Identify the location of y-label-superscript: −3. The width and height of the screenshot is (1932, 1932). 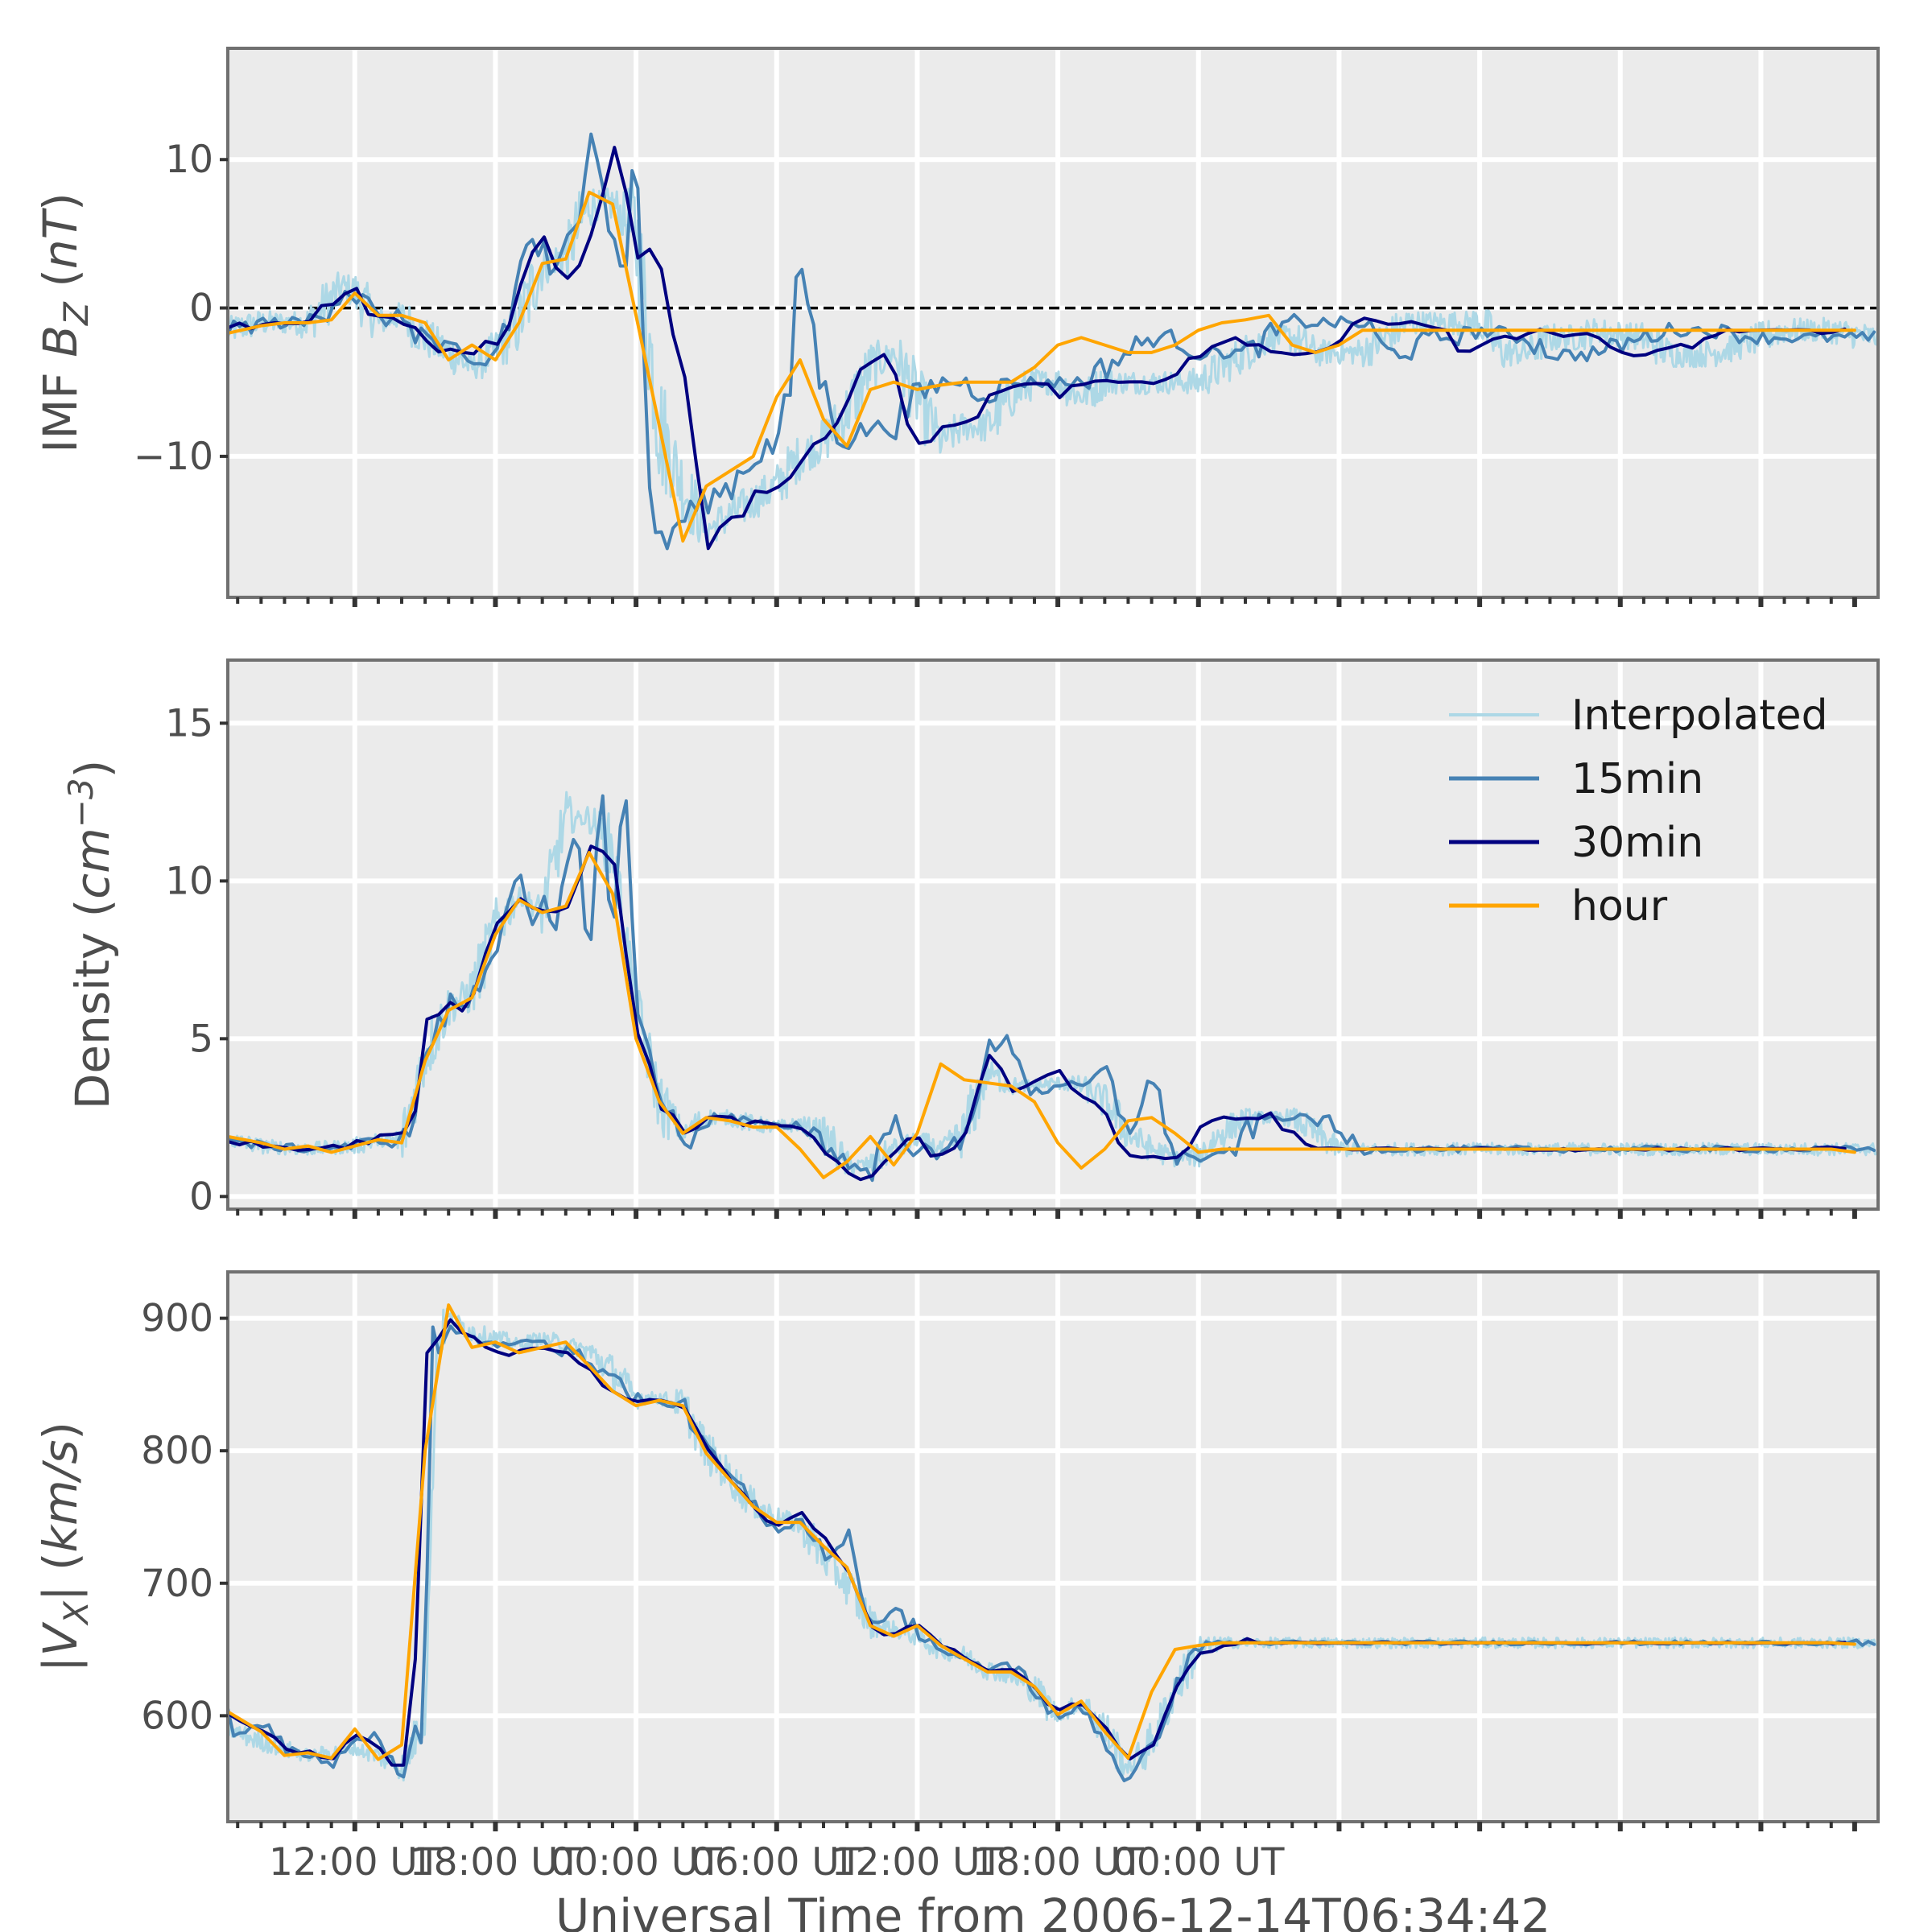
(81, 803).